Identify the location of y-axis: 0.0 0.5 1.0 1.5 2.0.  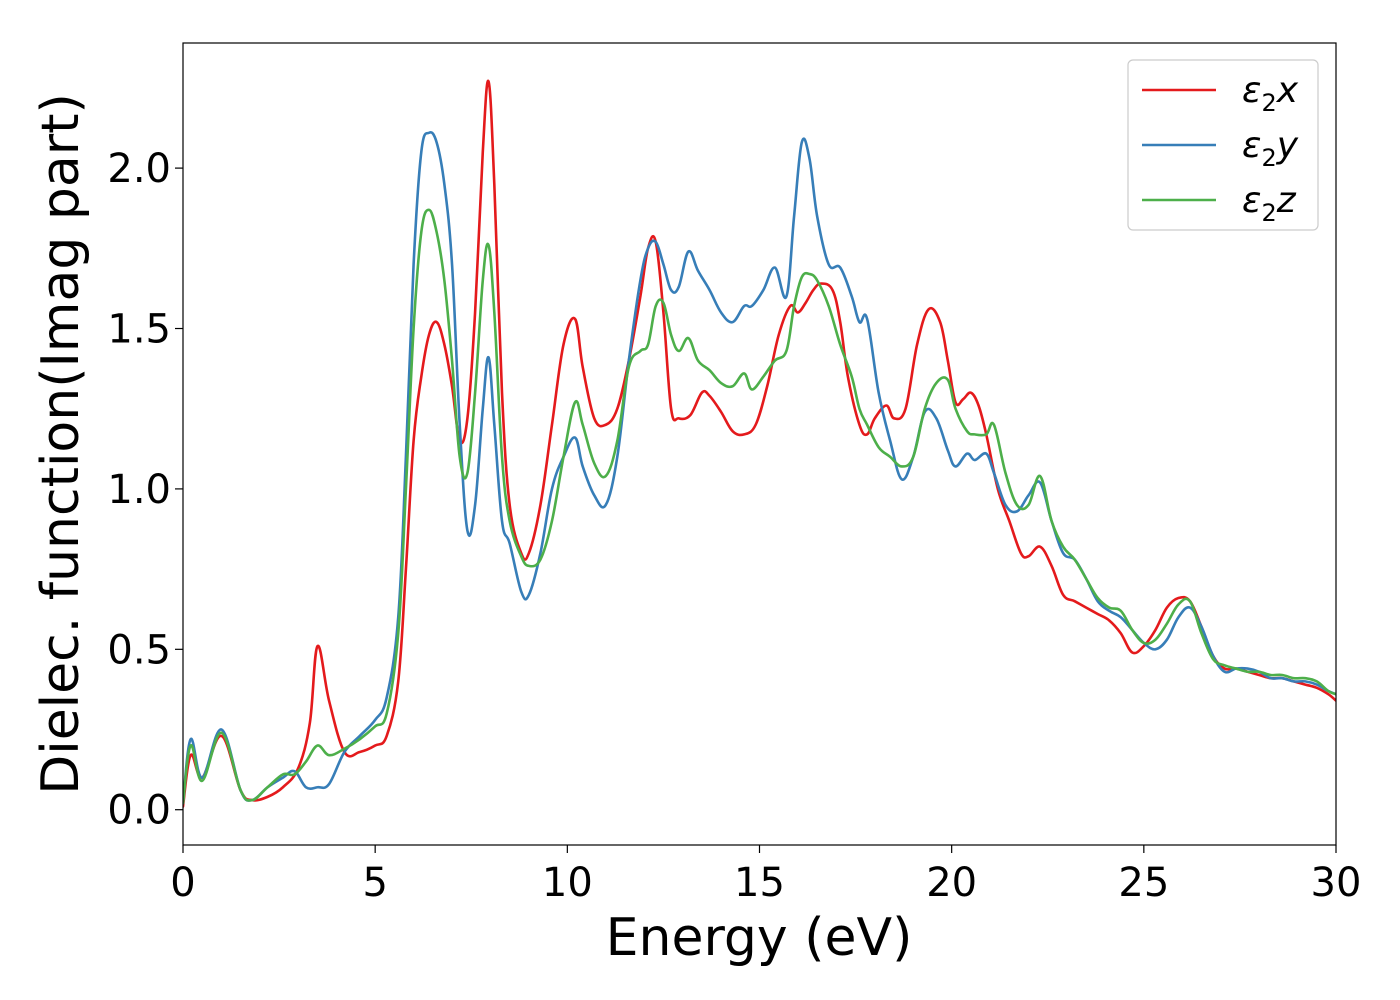
(145, 490).